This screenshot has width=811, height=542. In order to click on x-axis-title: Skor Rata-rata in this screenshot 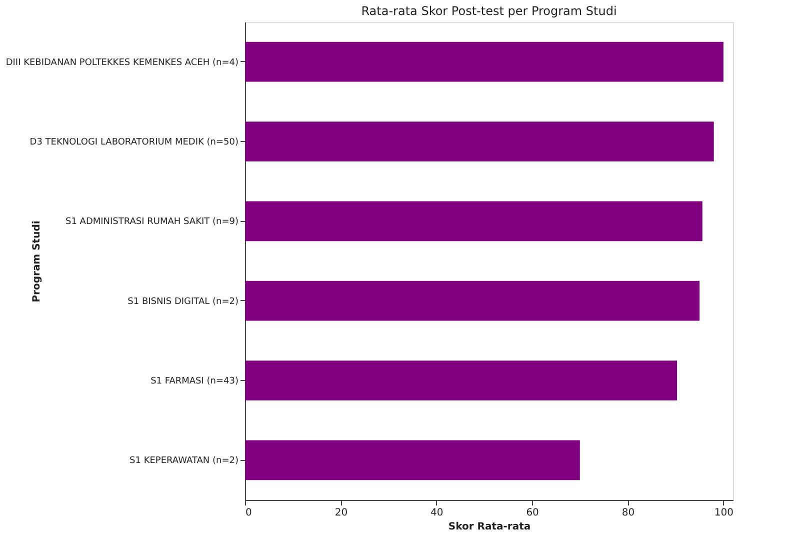, I will do `click(489, 527)`.